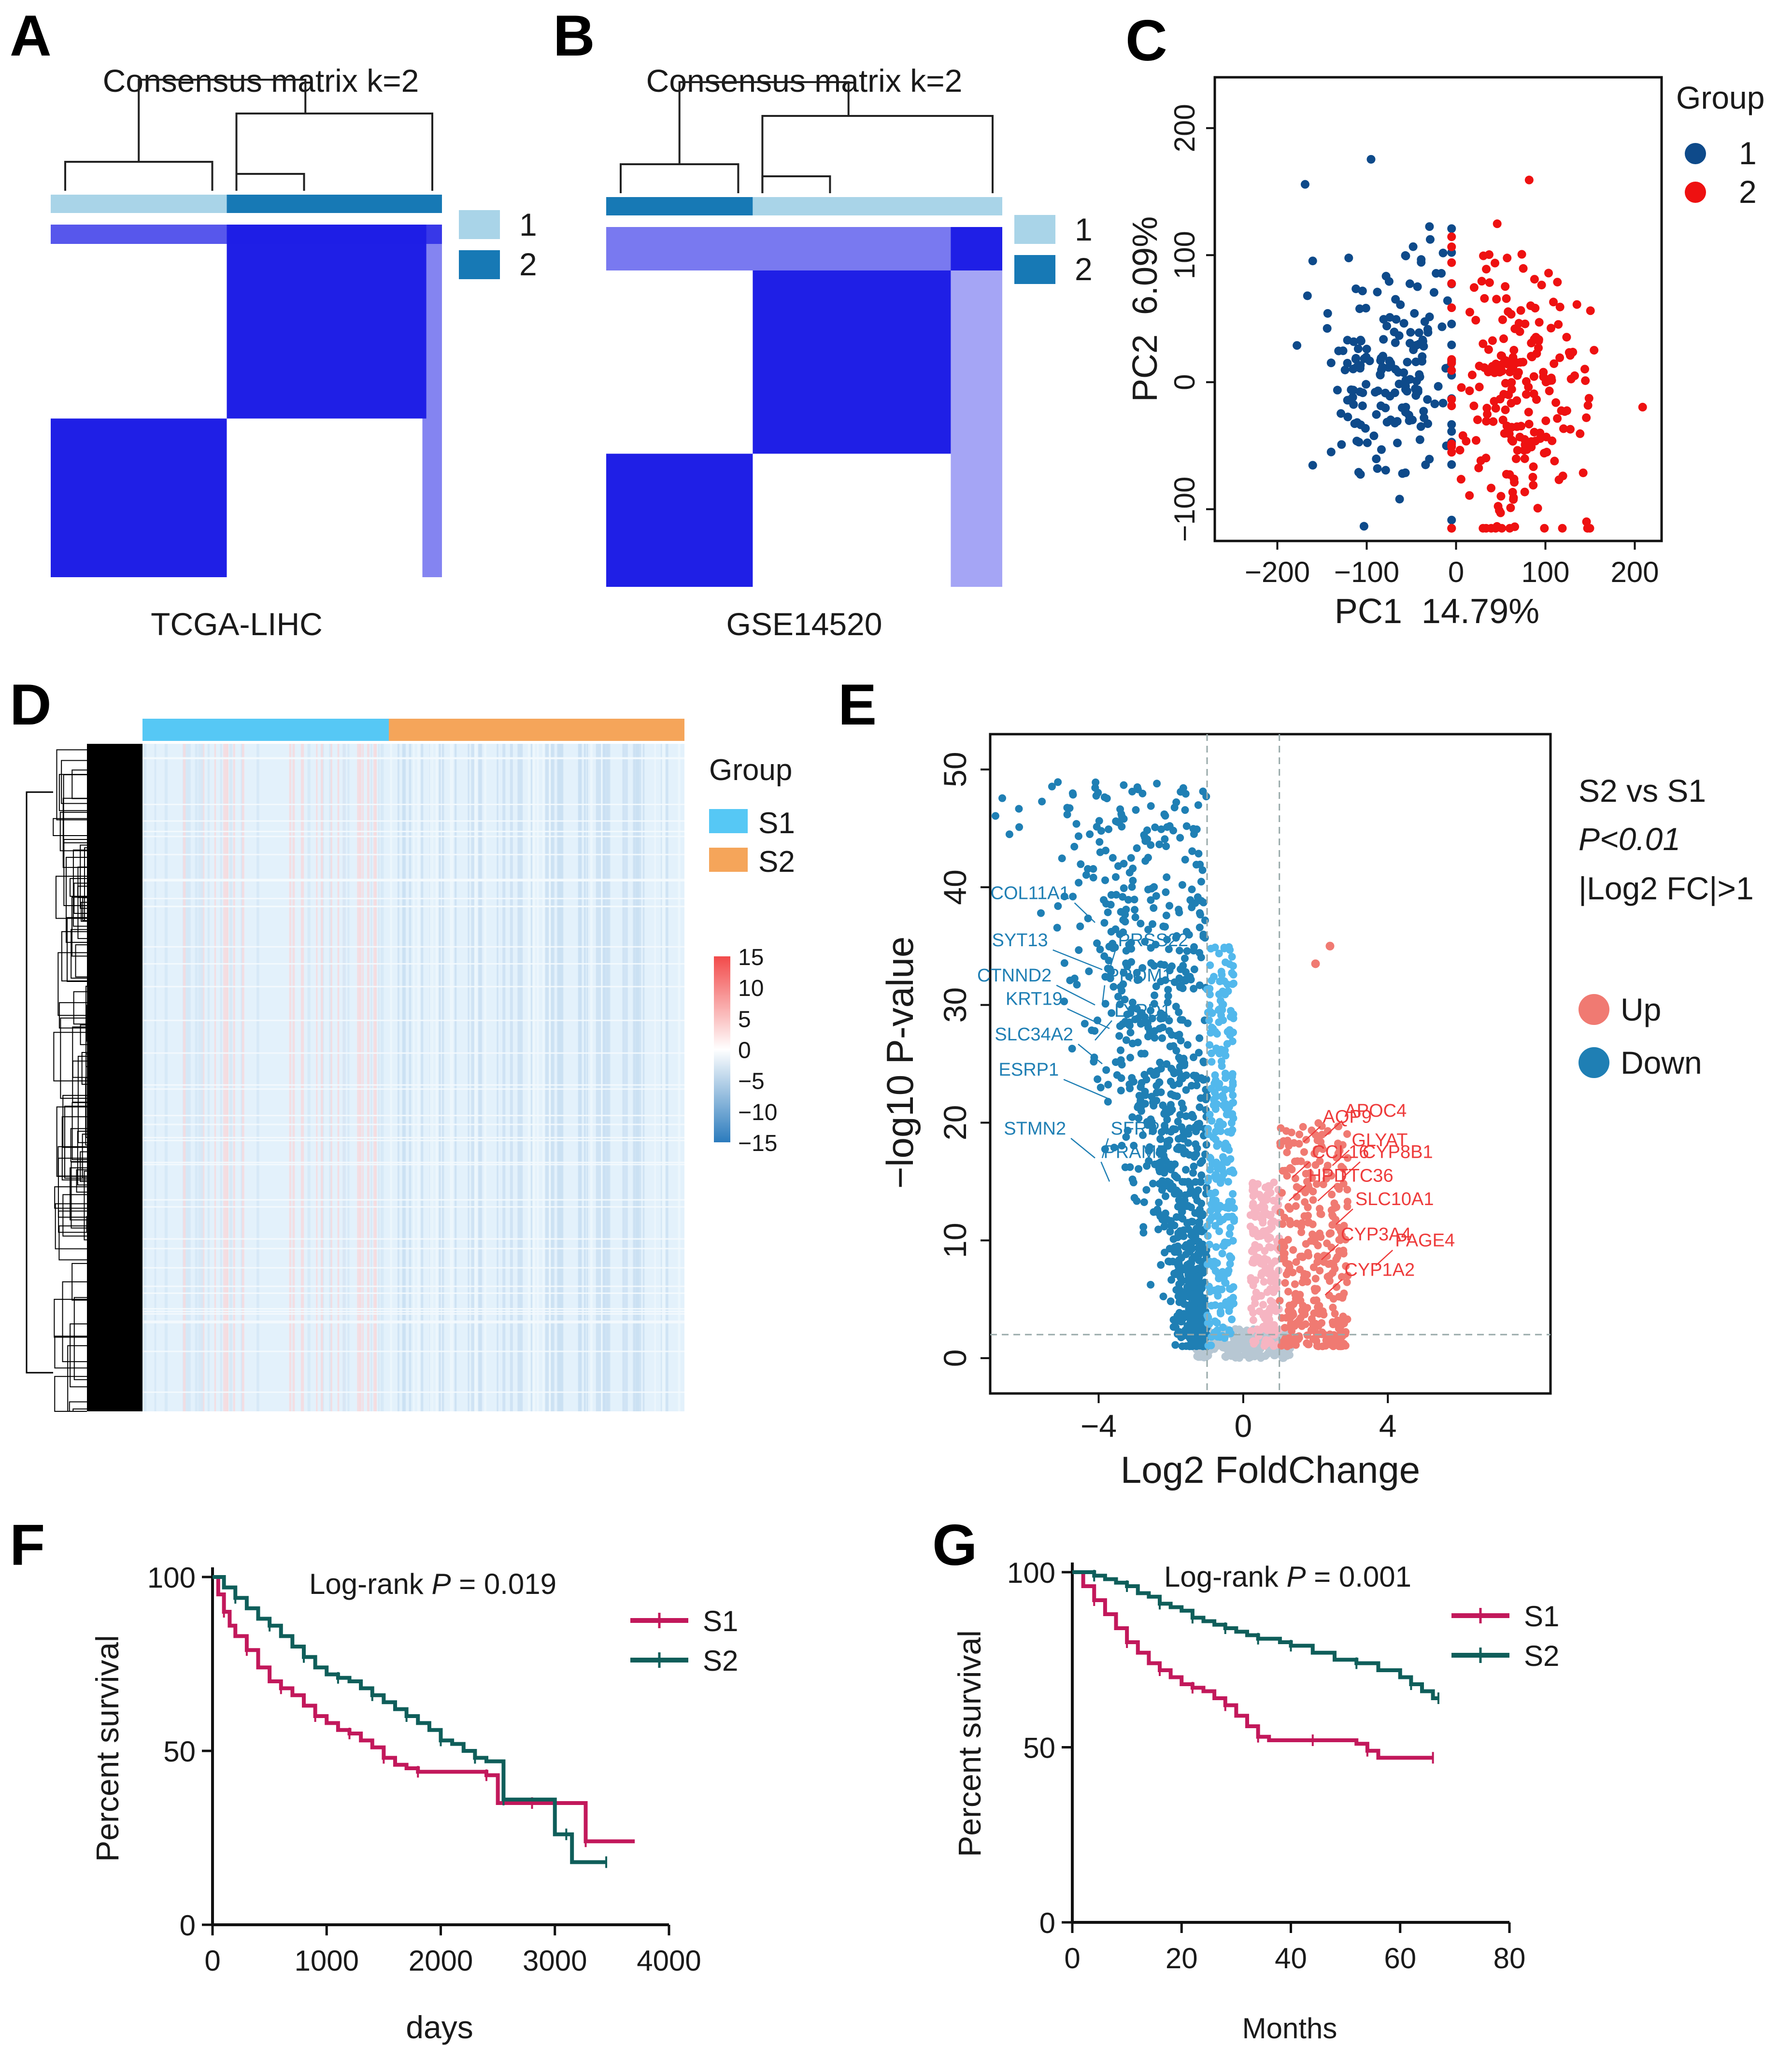  I want to click on panel-c-xtick-label: −100, so click(1366, 572).